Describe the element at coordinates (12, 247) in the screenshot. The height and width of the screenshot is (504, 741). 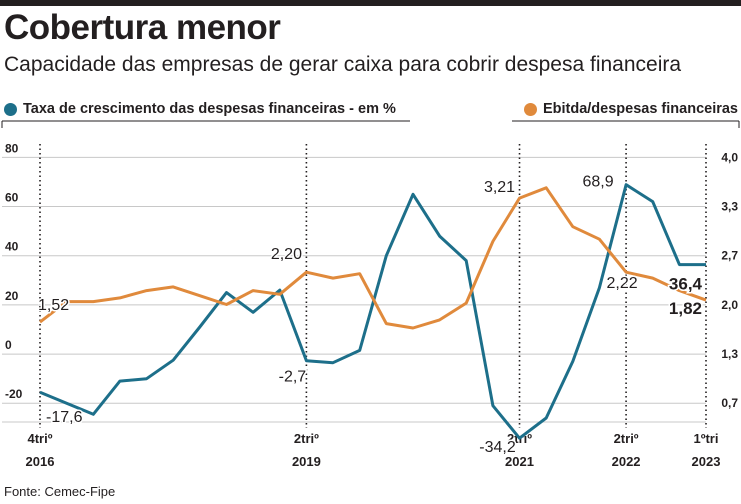
I see `y-left-tick-label: 40` at that location.